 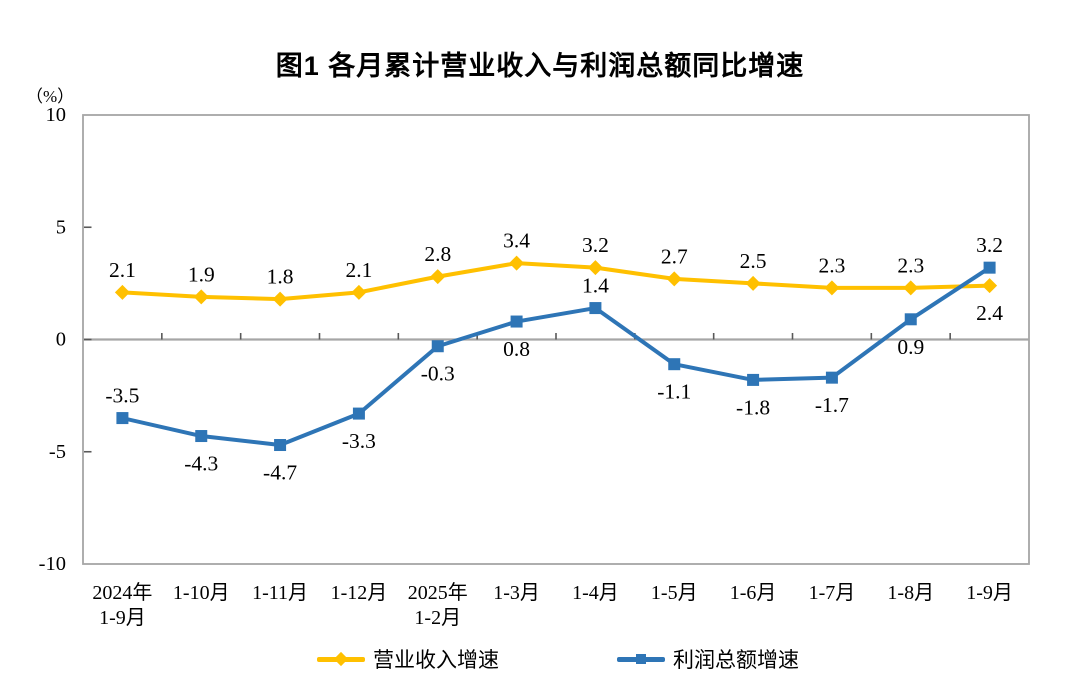 I want to click on profit-data-label: -0.3, so click(x=438, y=374).